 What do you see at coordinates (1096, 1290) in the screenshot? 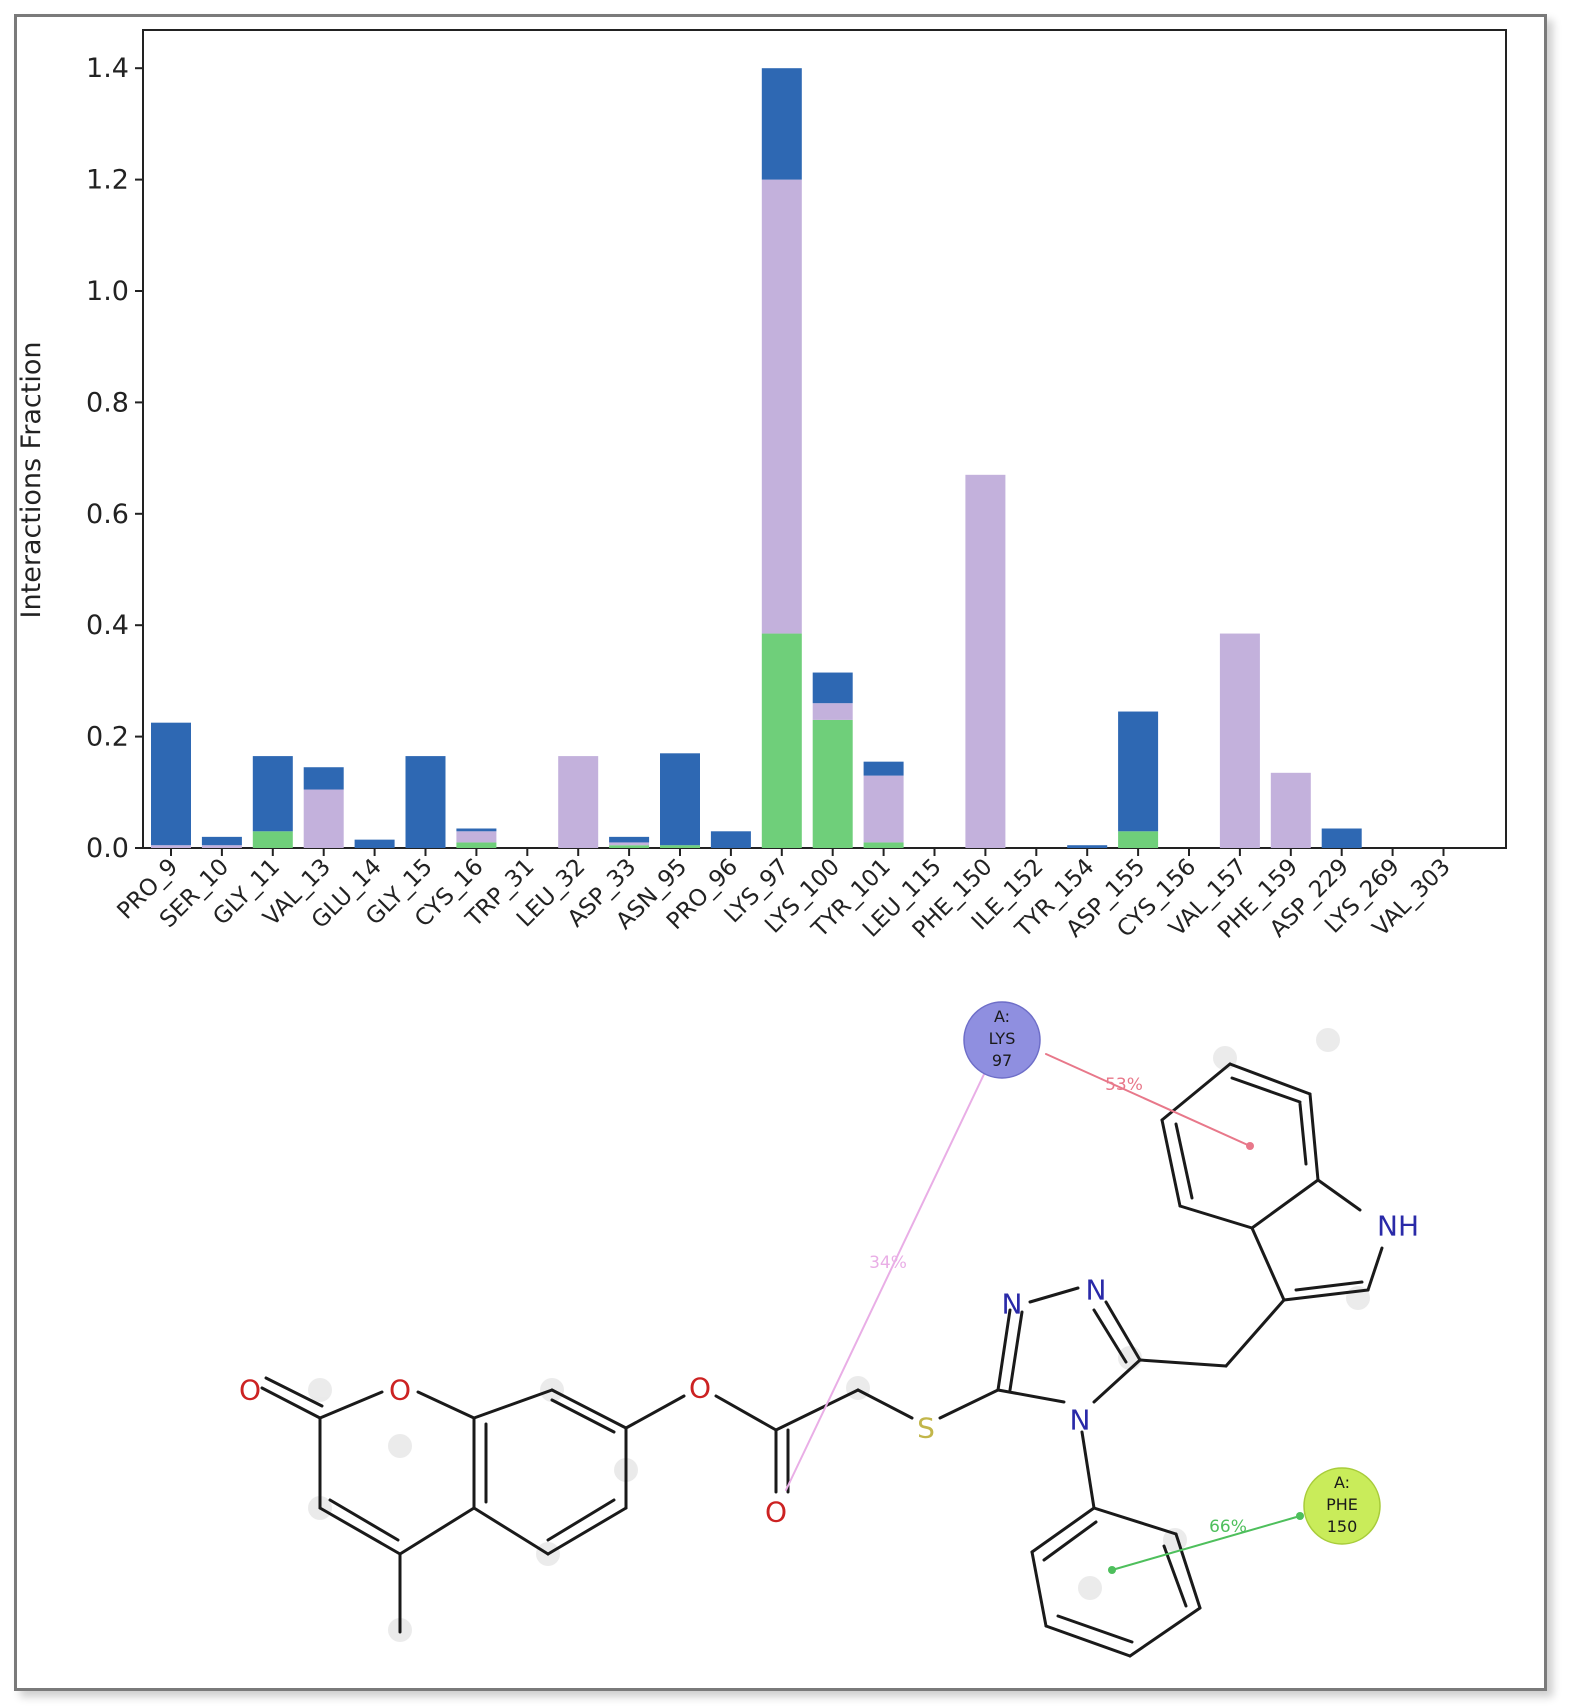
I see `triazole-n2-label: N` at bounding box center [1096, 1290].